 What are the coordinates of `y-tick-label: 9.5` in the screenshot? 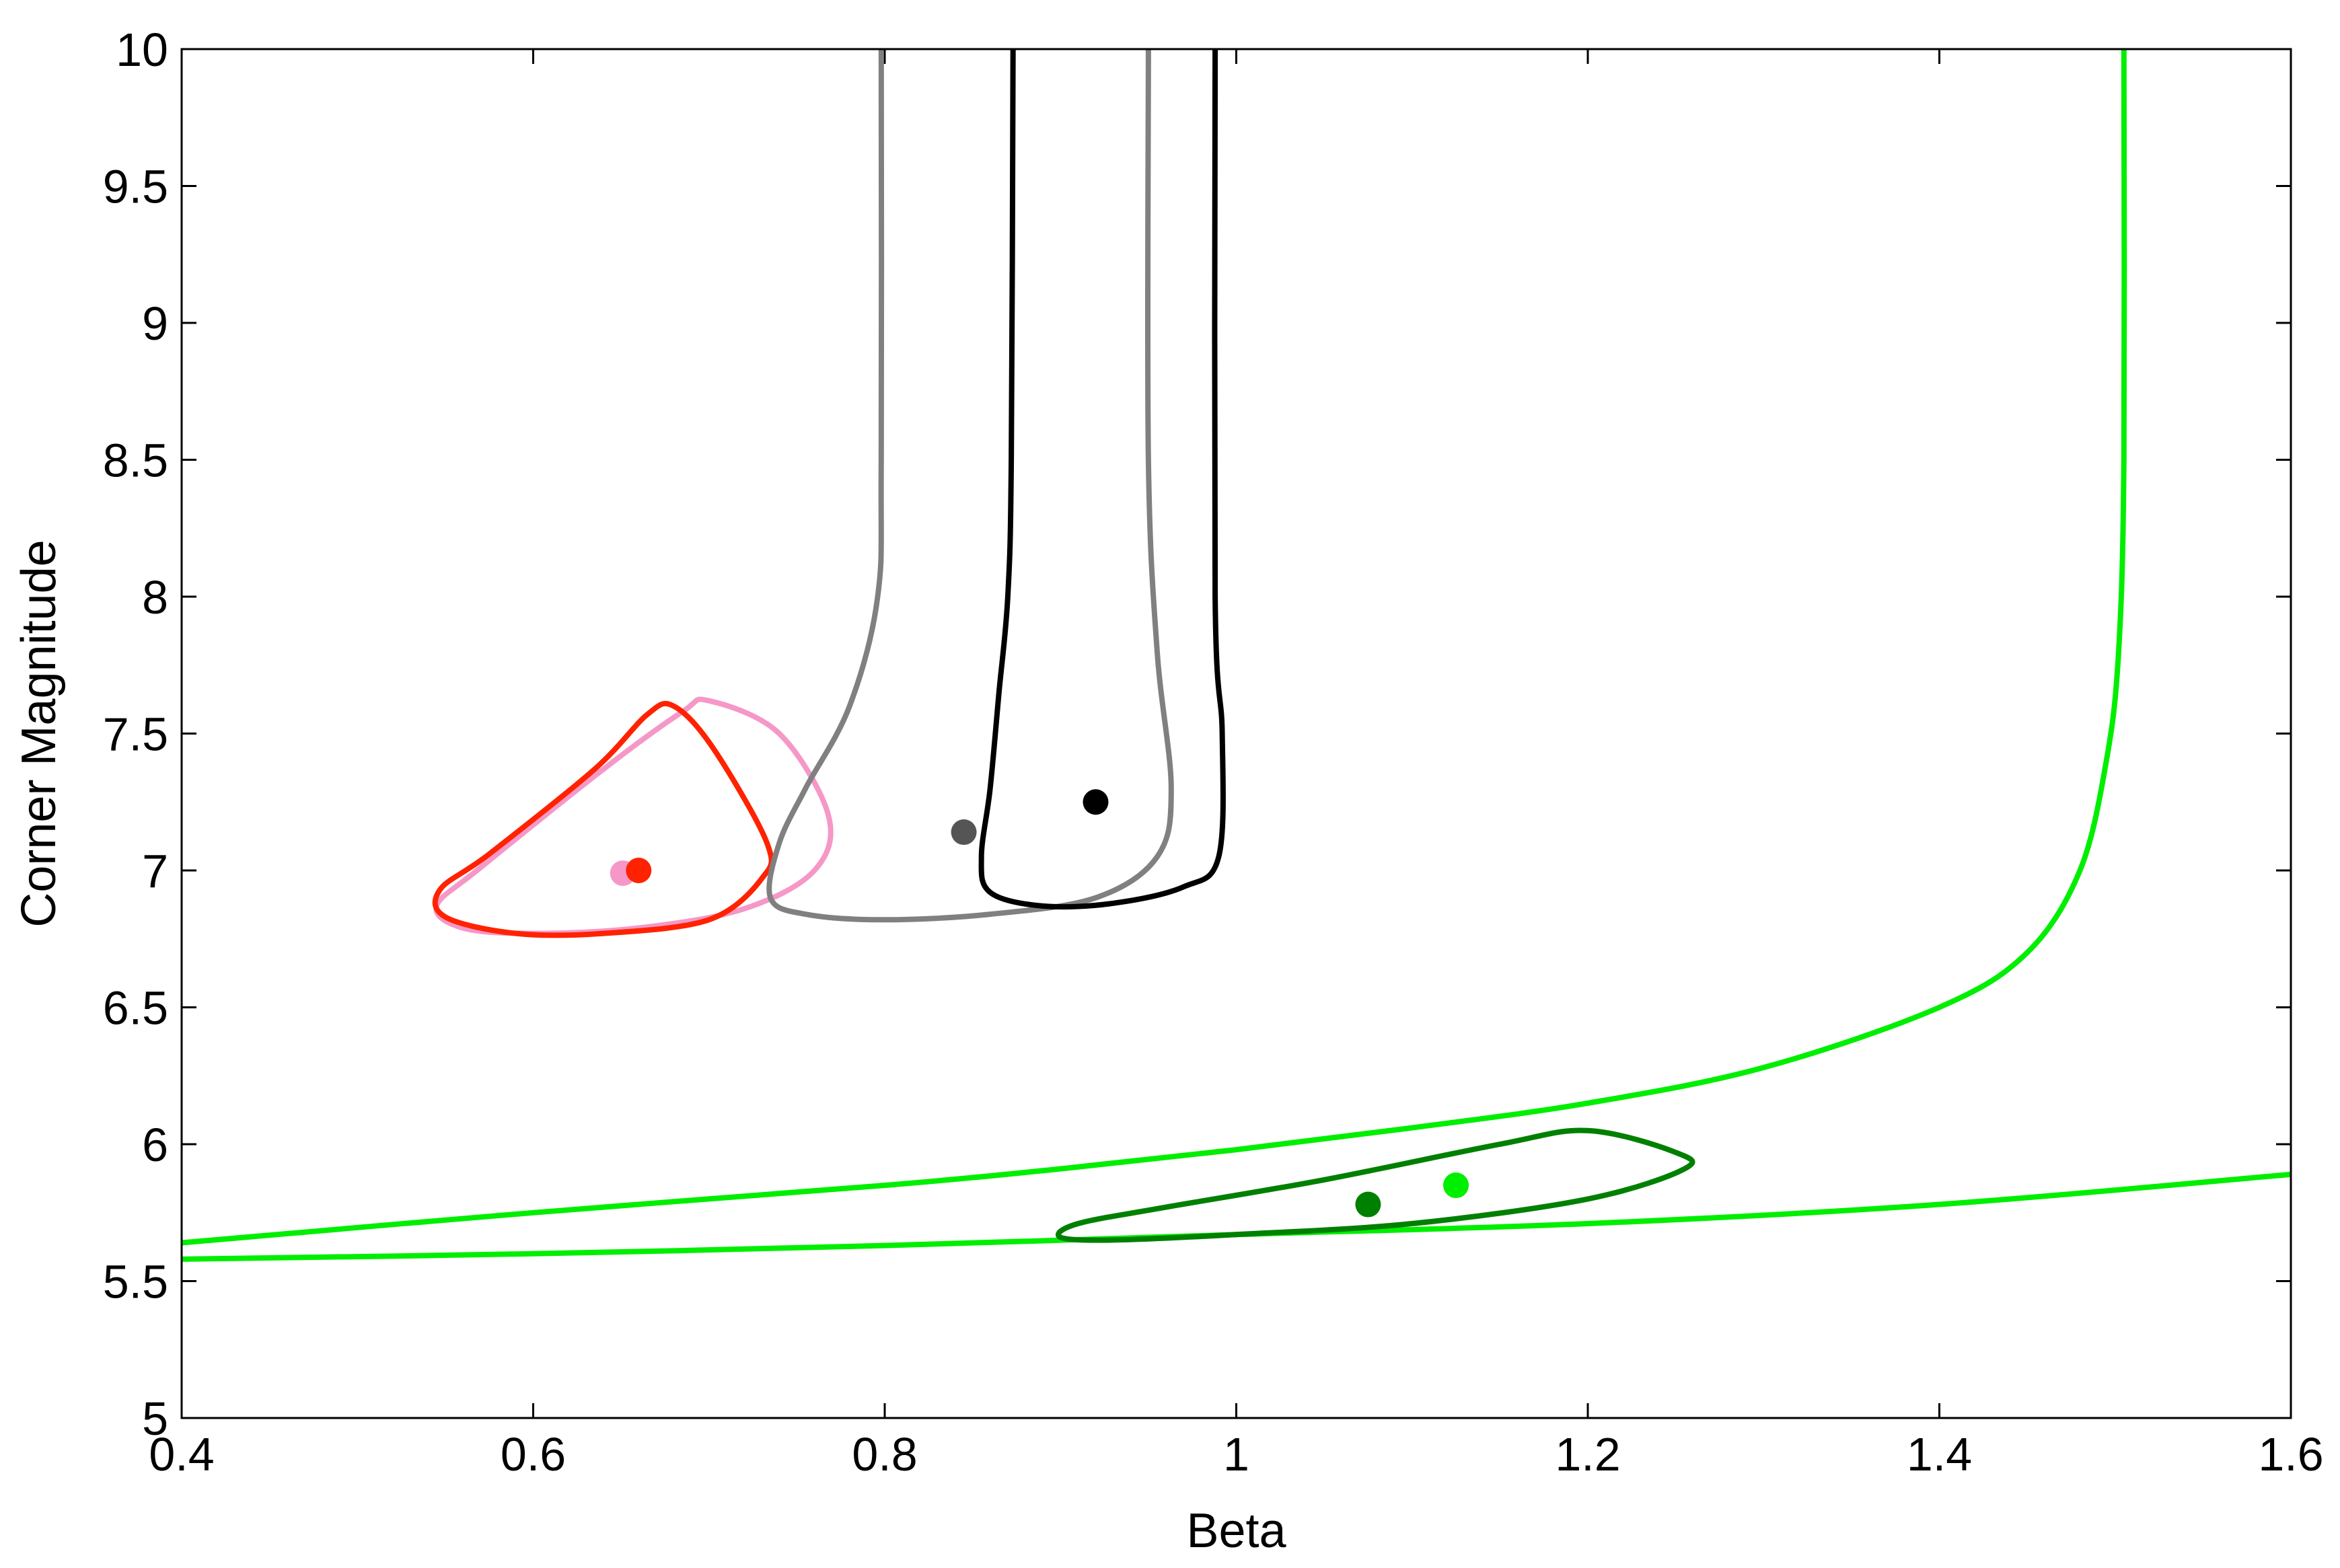 It's located at (135, 187).